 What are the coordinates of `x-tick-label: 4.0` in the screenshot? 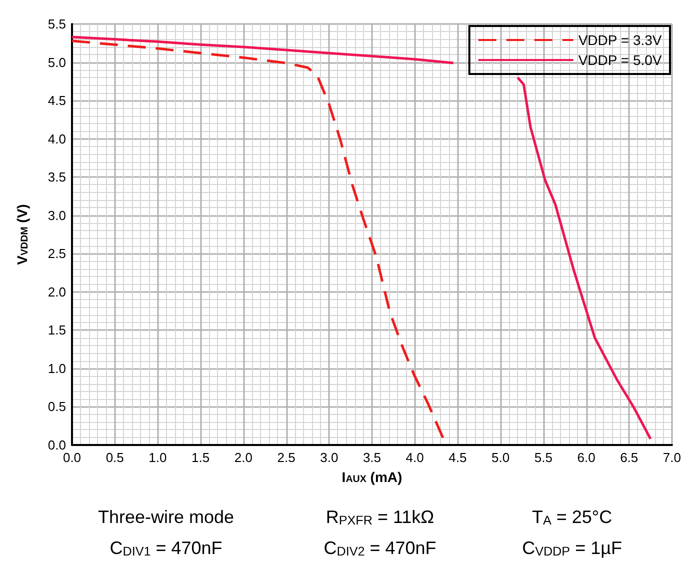 It's located at (415, 457).